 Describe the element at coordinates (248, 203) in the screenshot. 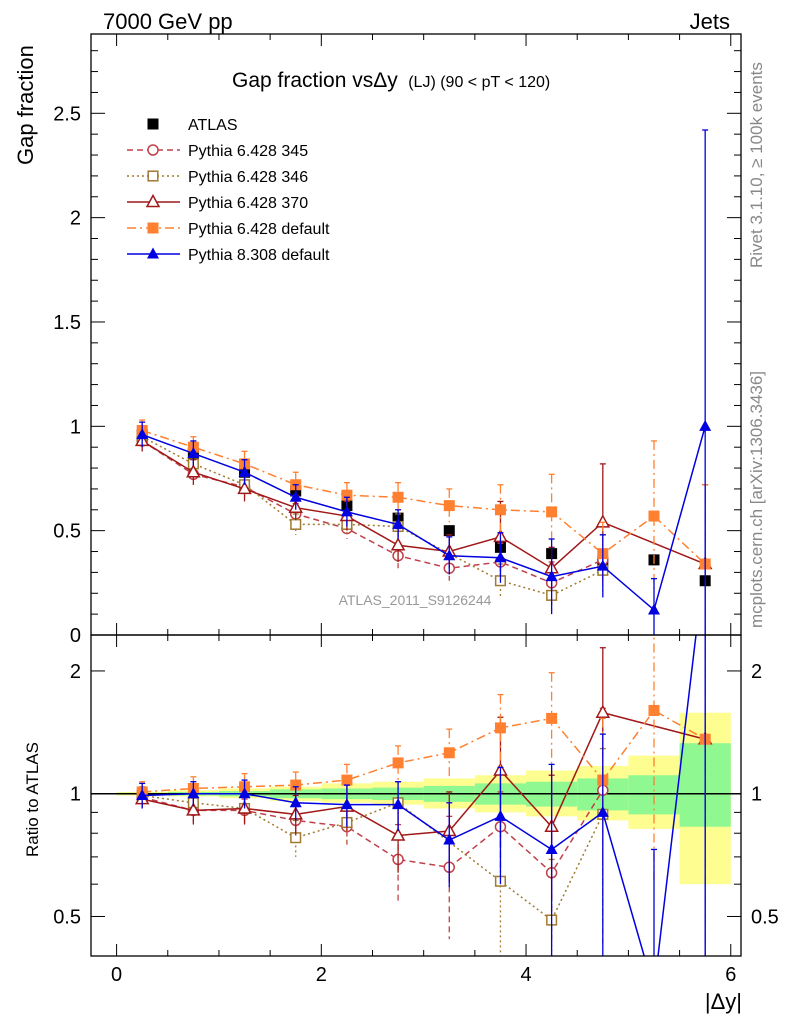

I see `legend-label-3: Pythia 6.428 370` at that location.